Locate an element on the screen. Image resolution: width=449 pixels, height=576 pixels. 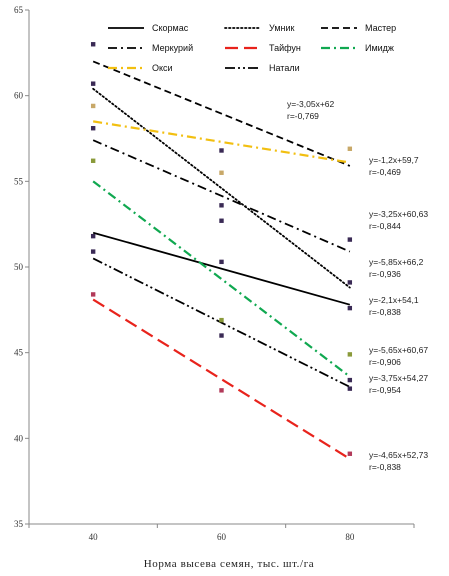
correlation-label: r=-0,769 is located at coordinates (303, 116).